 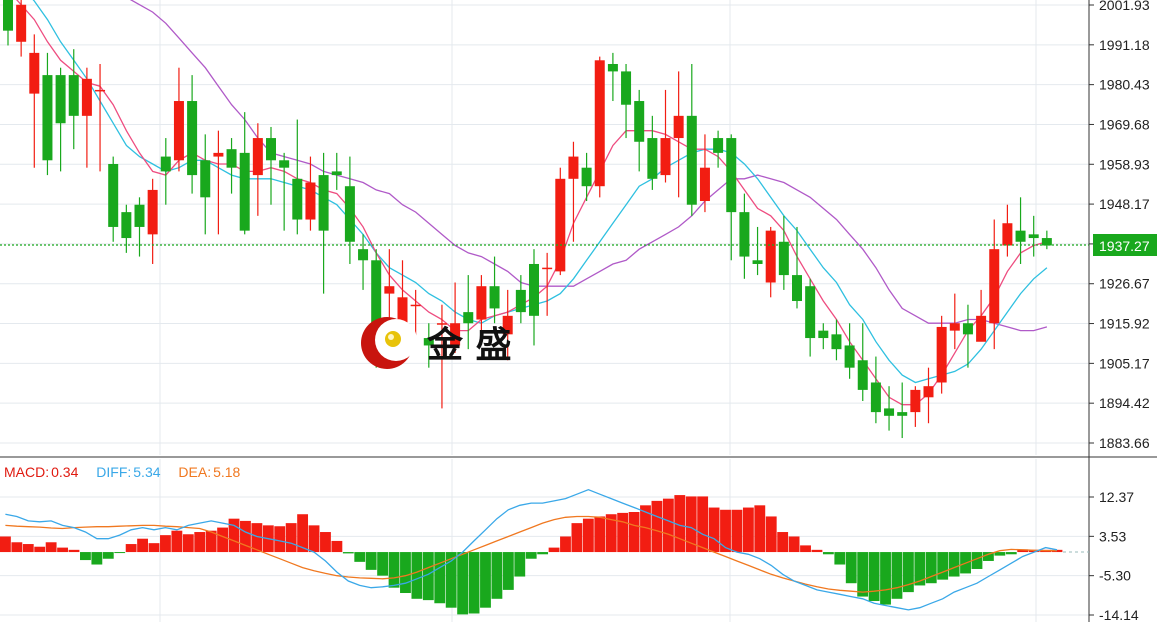 I want to click on macd-axis: 12.37 3.53 -5.30 -14.14, so click(x=1114, y=555).